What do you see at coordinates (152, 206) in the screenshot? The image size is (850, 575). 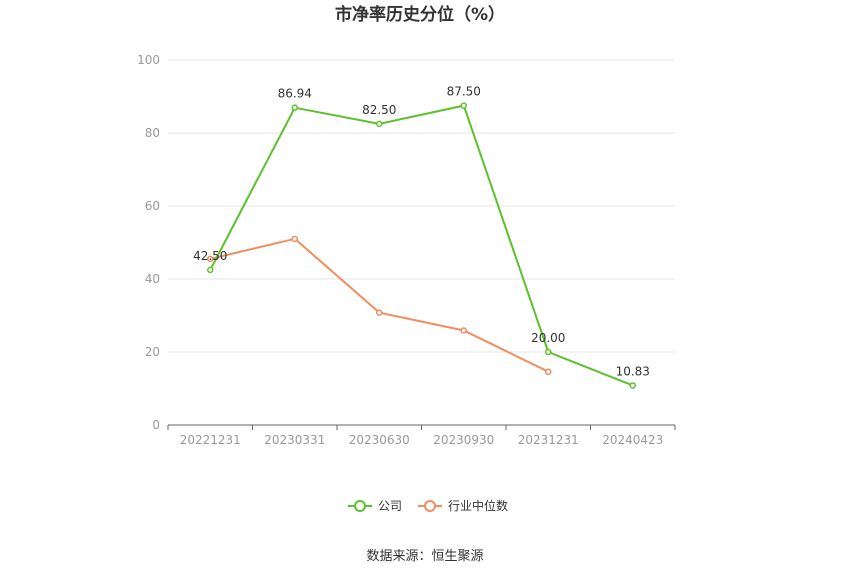 I see `y-tick-label: 60` at bounding box center [152, 206].